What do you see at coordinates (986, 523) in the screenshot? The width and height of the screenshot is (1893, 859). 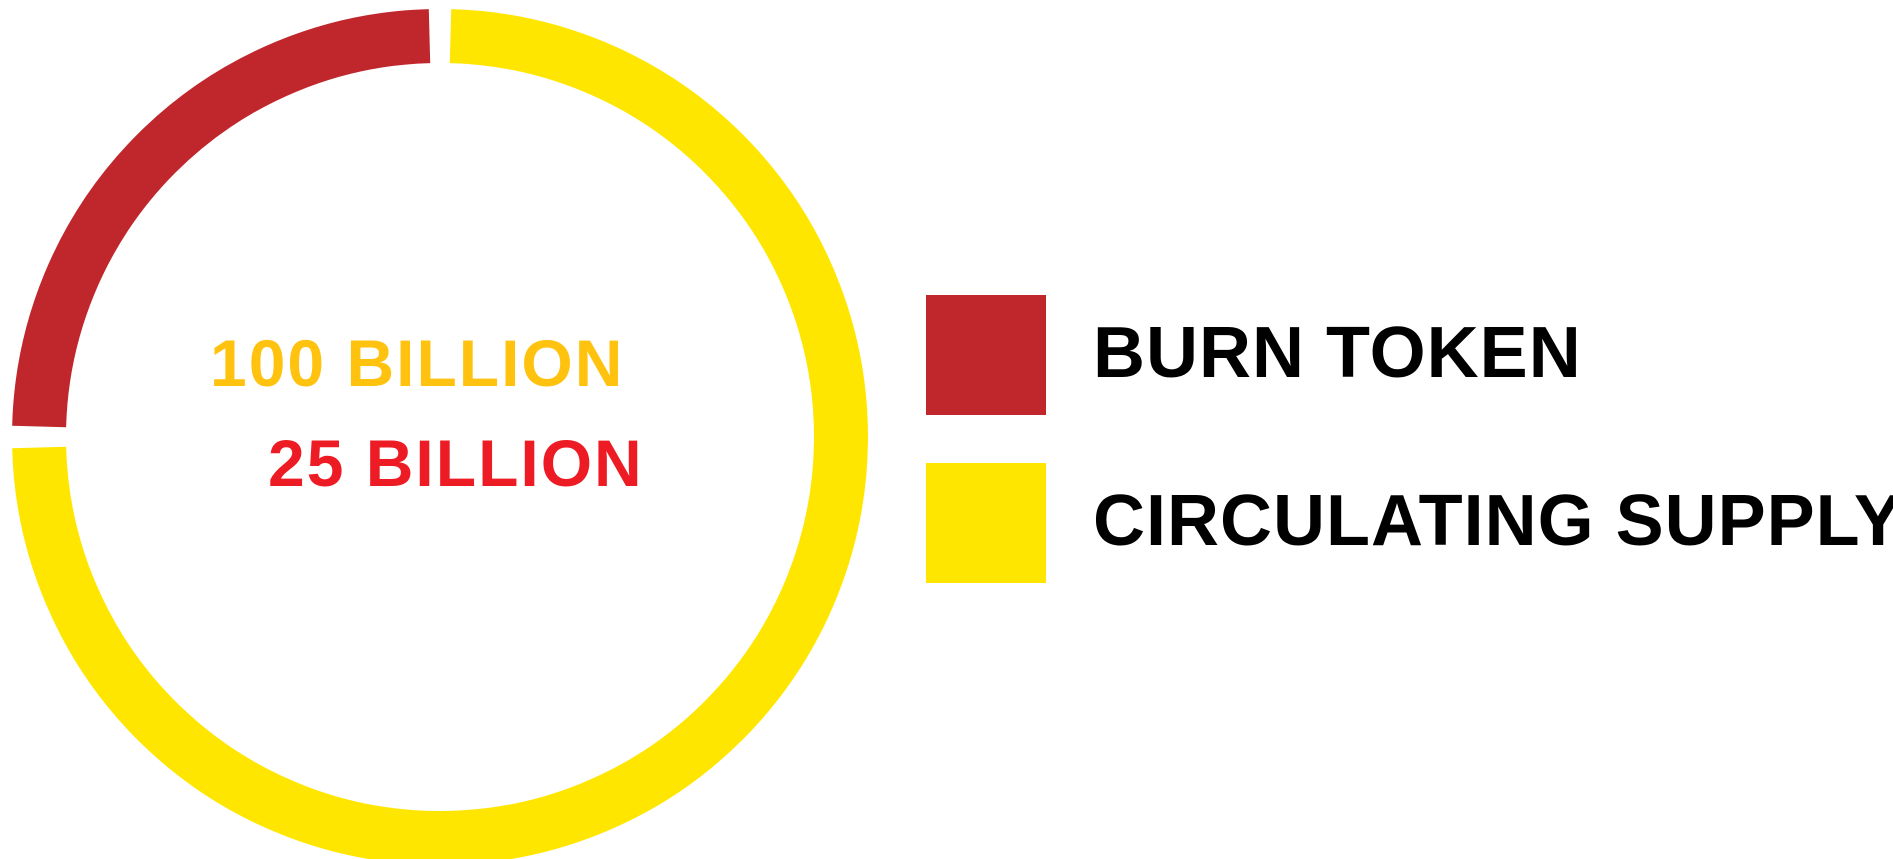 I see `legend-swatch-circulating-supply` at bounding box center [986, 523].